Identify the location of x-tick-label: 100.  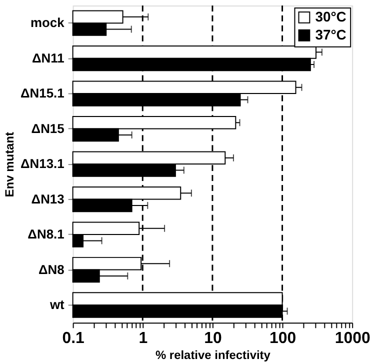
(282, 339).